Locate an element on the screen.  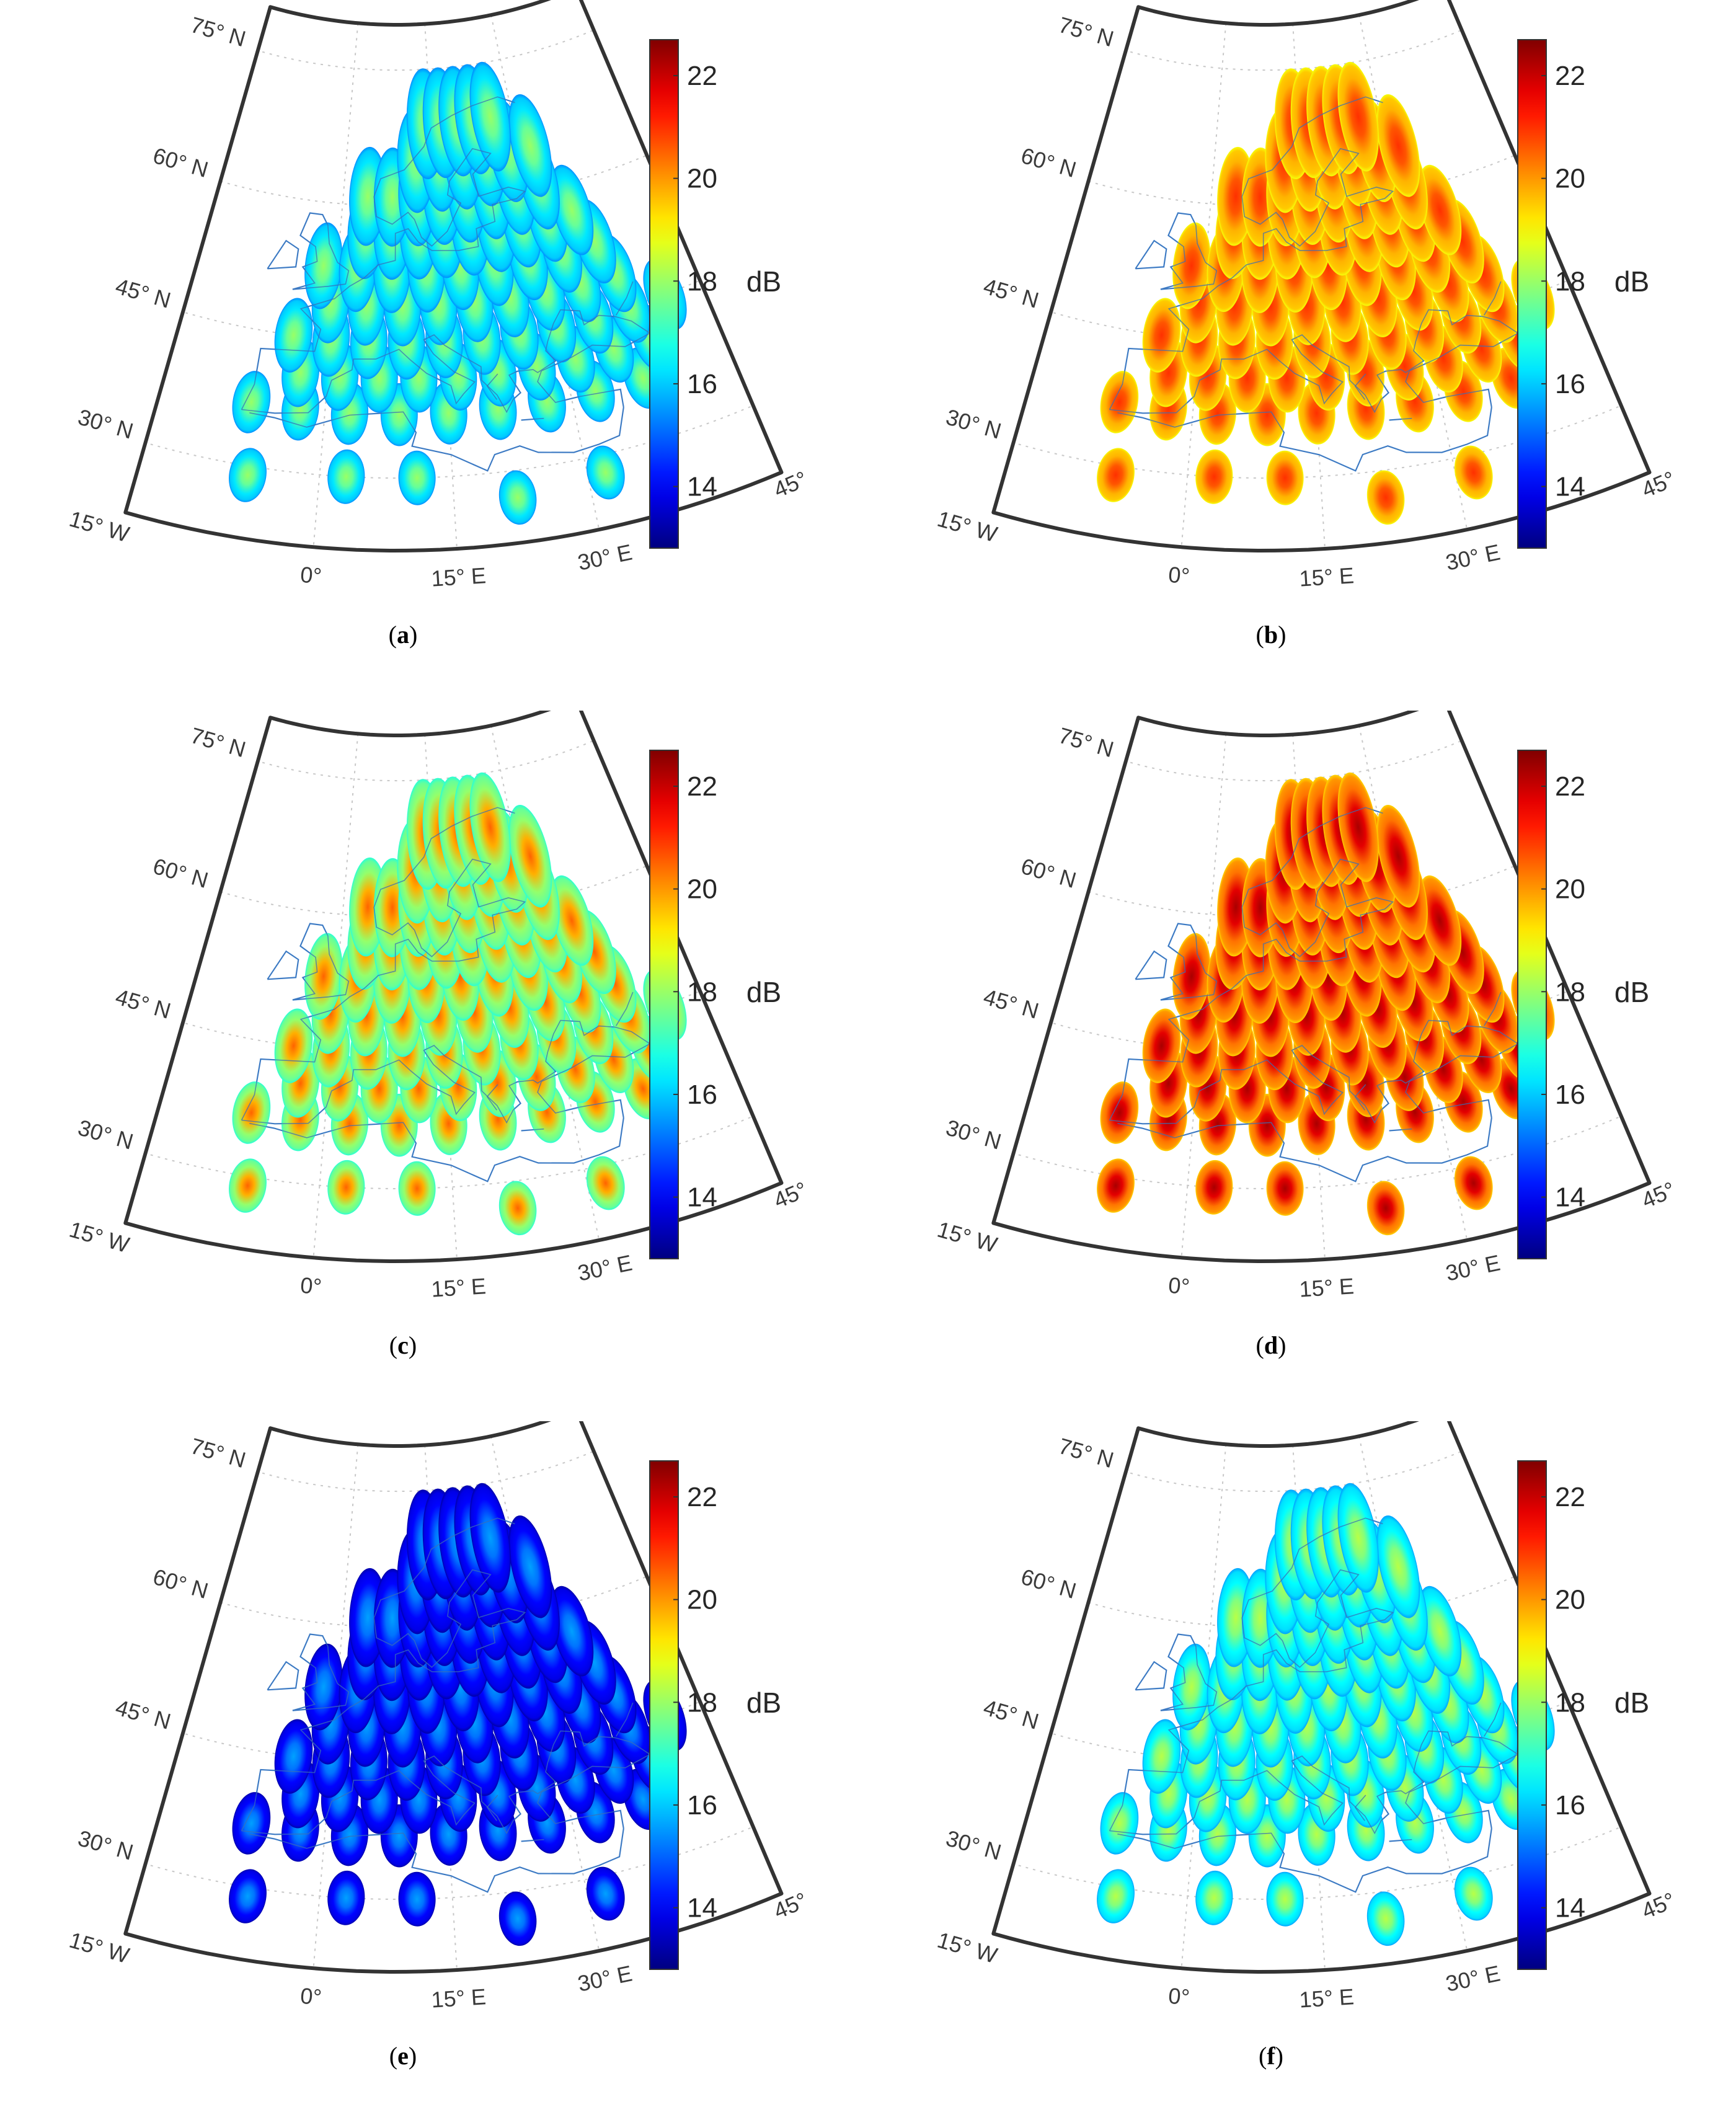
caption-e: (e) is located at coordinates (403, 2056).